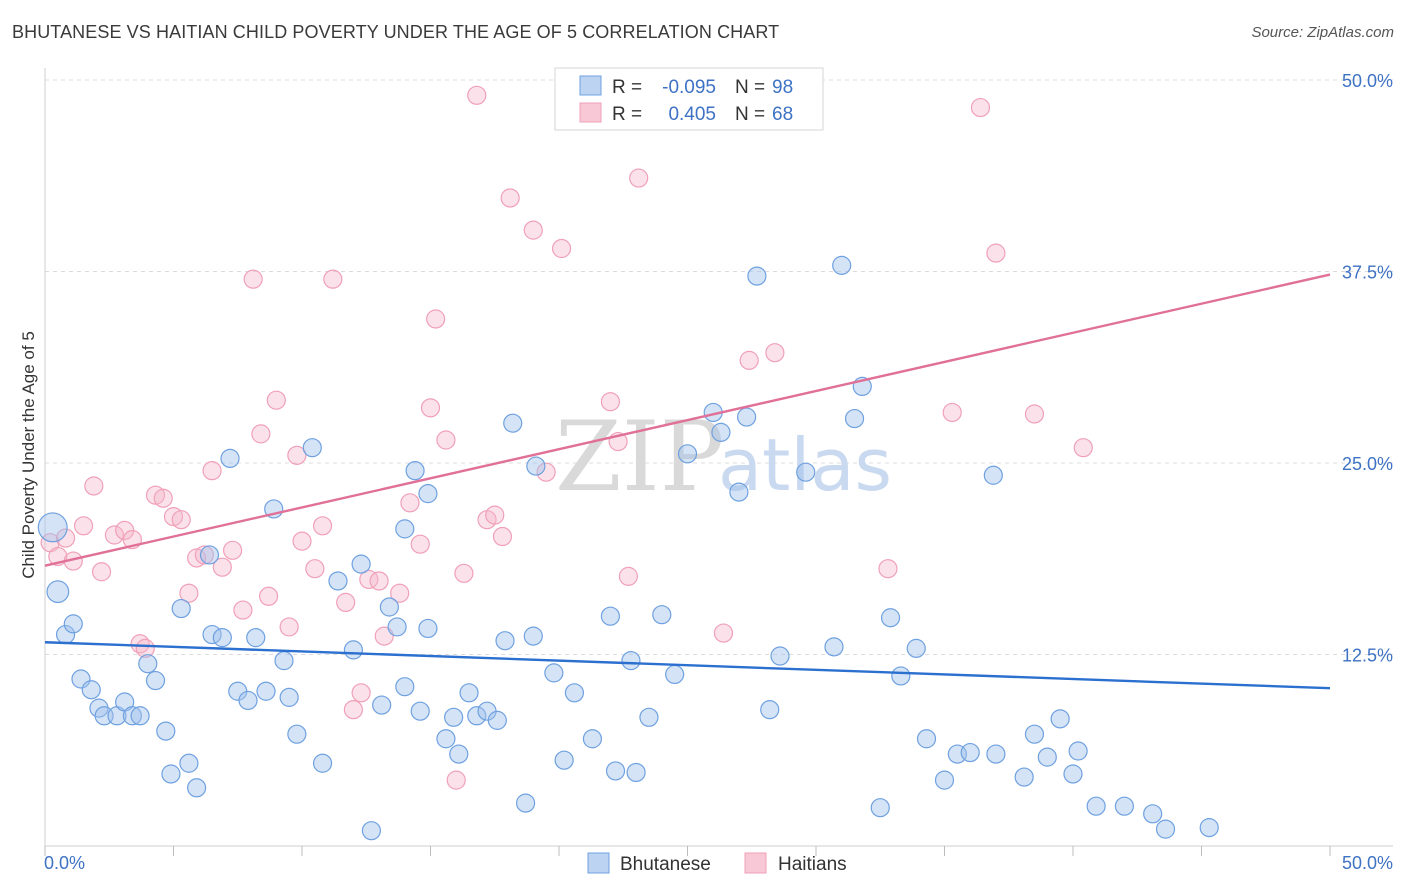  What do you see at coordinates (755, 863) in the screenshot?
I see `bottom-legend-swatch-haitians` at bounding box center [755, 863].